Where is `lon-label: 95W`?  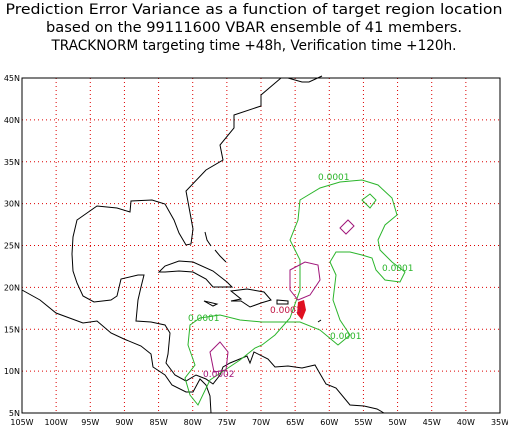
lon-label: 95W is located at coordinates (90, 422).